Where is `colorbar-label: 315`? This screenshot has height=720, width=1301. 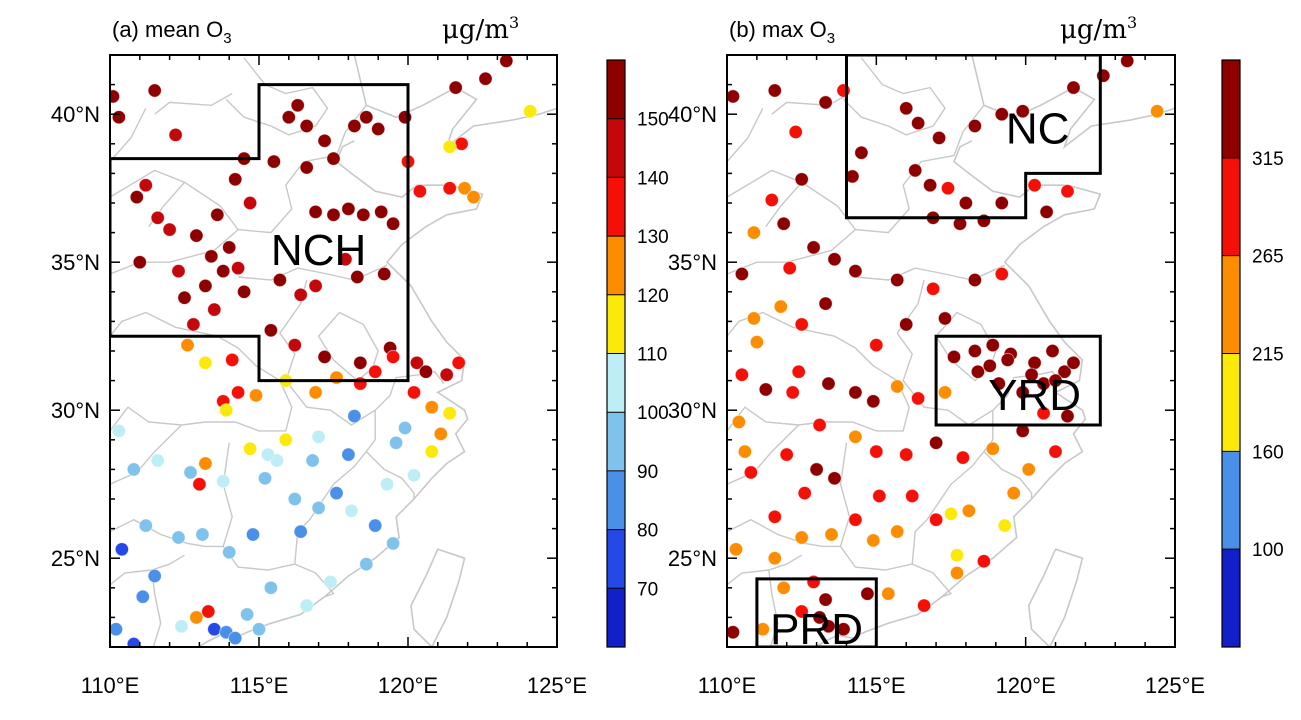
colorbar-label: 315 is located at coordinates (1268, 159).